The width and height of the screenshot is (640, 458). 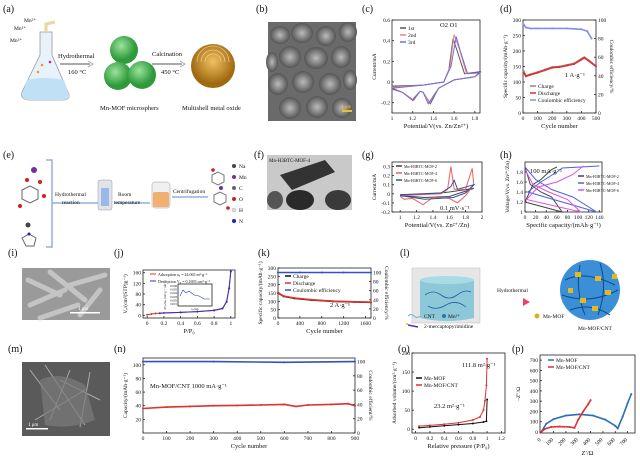 I want to click on annotation: Mn-MOF/CNT 1000 mA·g⁻¹, so click(x=188, y=386).